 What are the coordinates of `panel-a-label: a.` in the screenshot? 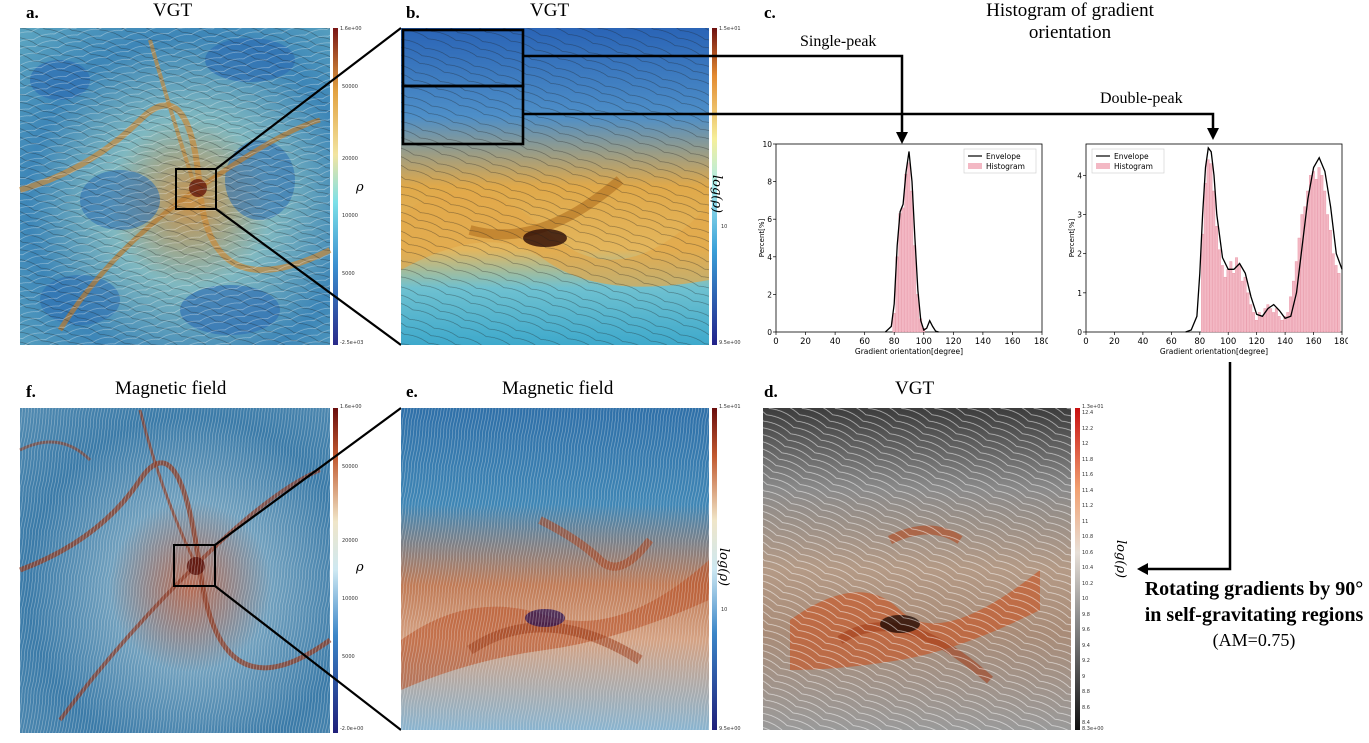 It's located at (32, 12).